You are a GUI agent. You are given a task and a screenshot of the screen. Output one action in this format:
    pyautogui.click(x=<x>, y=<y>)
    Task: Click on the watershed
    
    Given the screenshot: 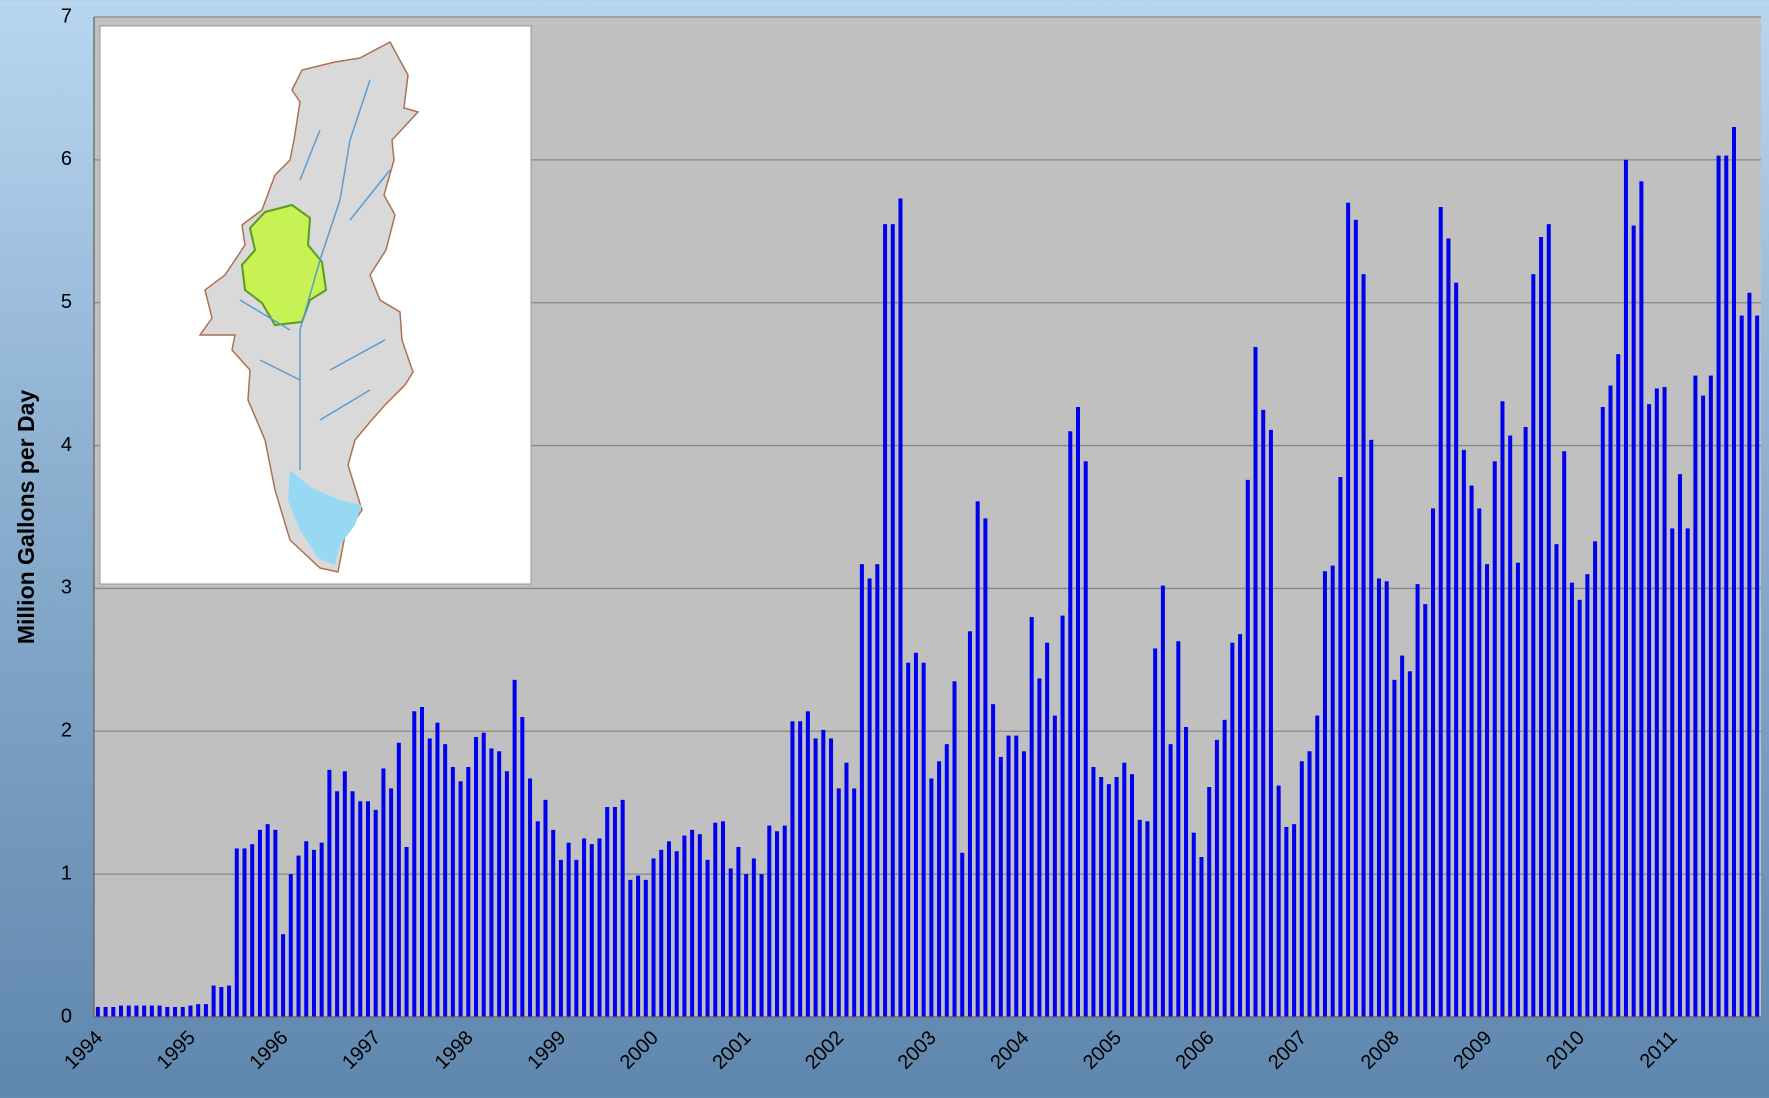 What is the action you would take?
    pyautogui.click(x=309, y=306)
    